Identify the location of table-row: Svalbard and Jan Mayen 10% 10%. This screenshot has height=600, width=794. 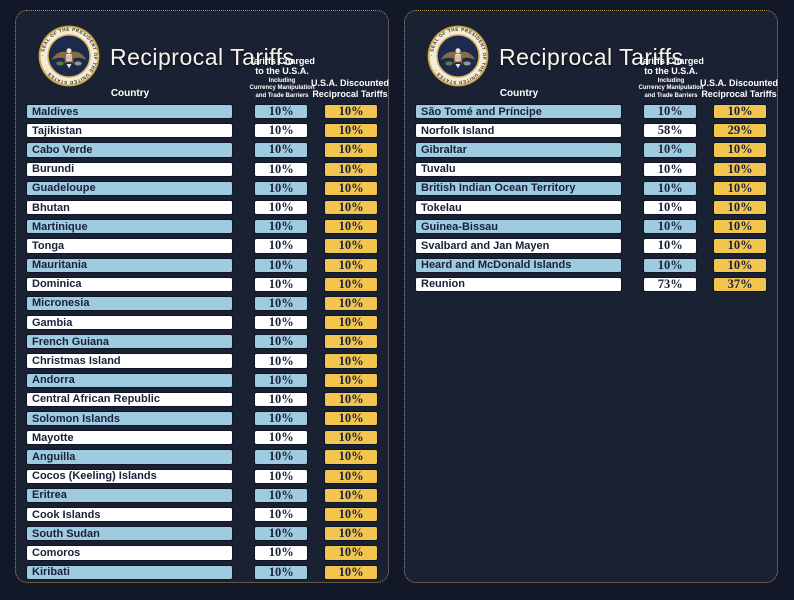
(591, 246).